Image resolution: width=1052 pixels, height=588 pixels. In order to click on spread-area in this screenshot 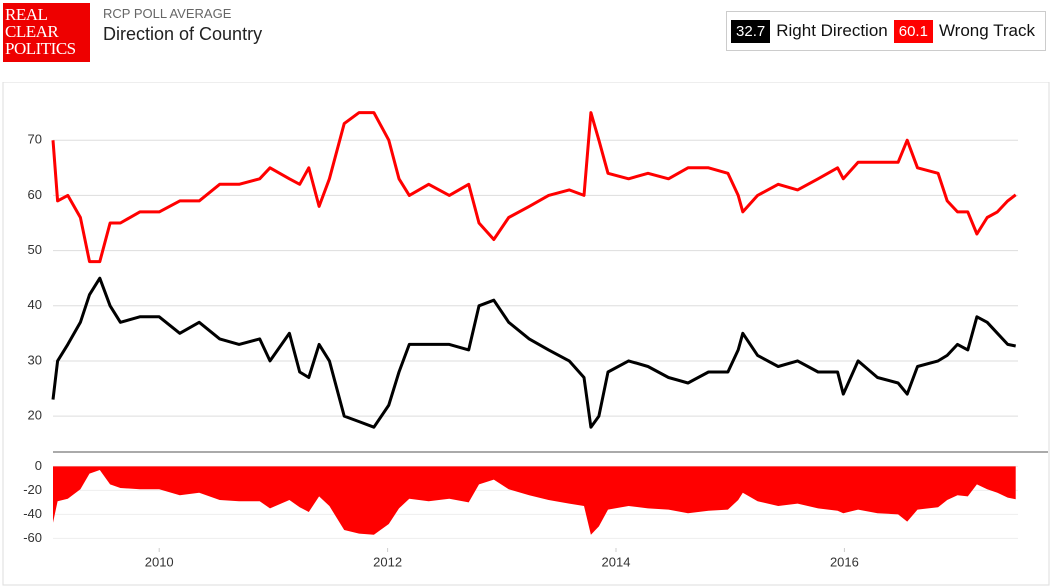, I will do `click(534, 500)`.